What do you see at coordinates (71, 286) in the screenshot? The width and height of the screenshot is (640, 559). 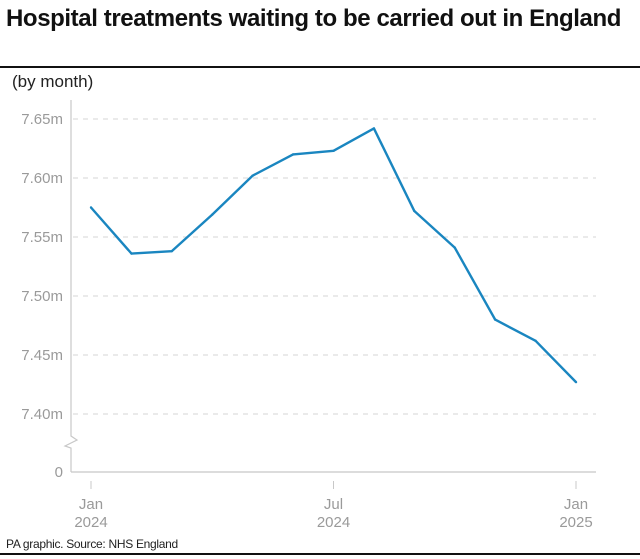 I see `y-axis-line` at bounding box center [71, 286].